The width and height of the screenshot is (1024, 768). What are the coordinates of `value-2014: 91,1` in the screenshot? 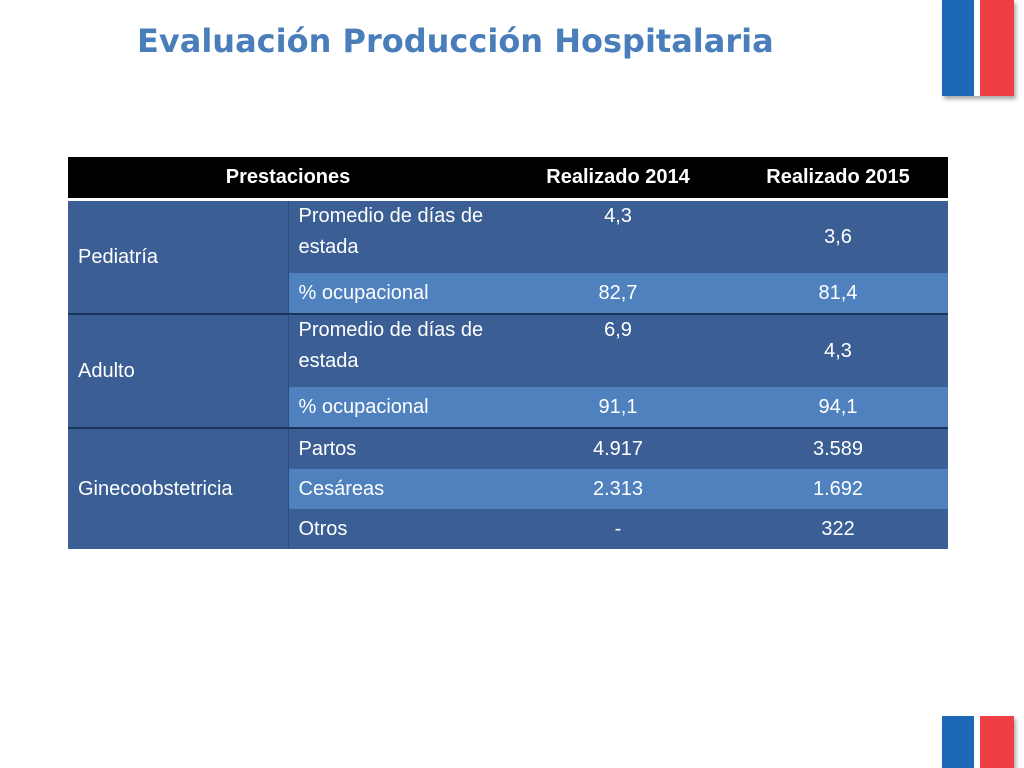 It's located at (618, 407).